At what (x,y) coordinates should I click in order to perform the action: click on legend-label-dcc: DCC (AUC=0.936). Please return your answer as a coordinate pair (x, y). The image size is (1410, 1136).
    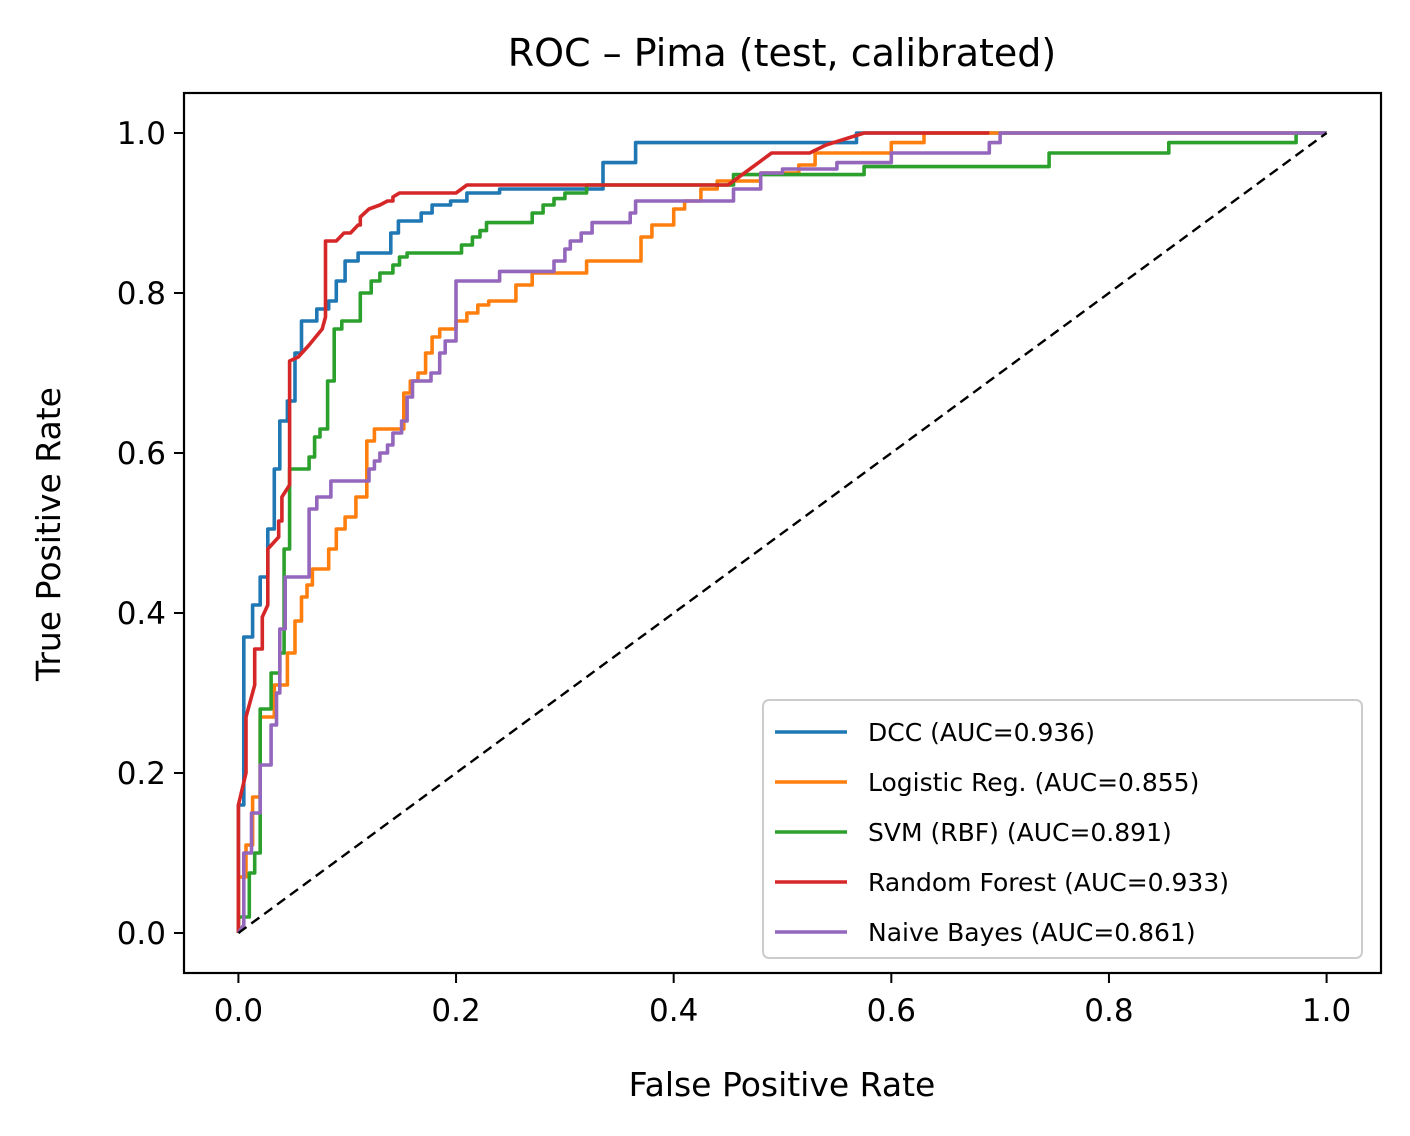
    Looking at the image, I should click on (981, 732).